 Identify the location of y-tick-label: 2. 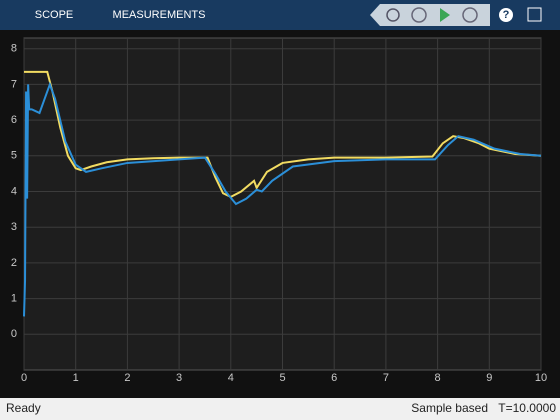
(14, 263).